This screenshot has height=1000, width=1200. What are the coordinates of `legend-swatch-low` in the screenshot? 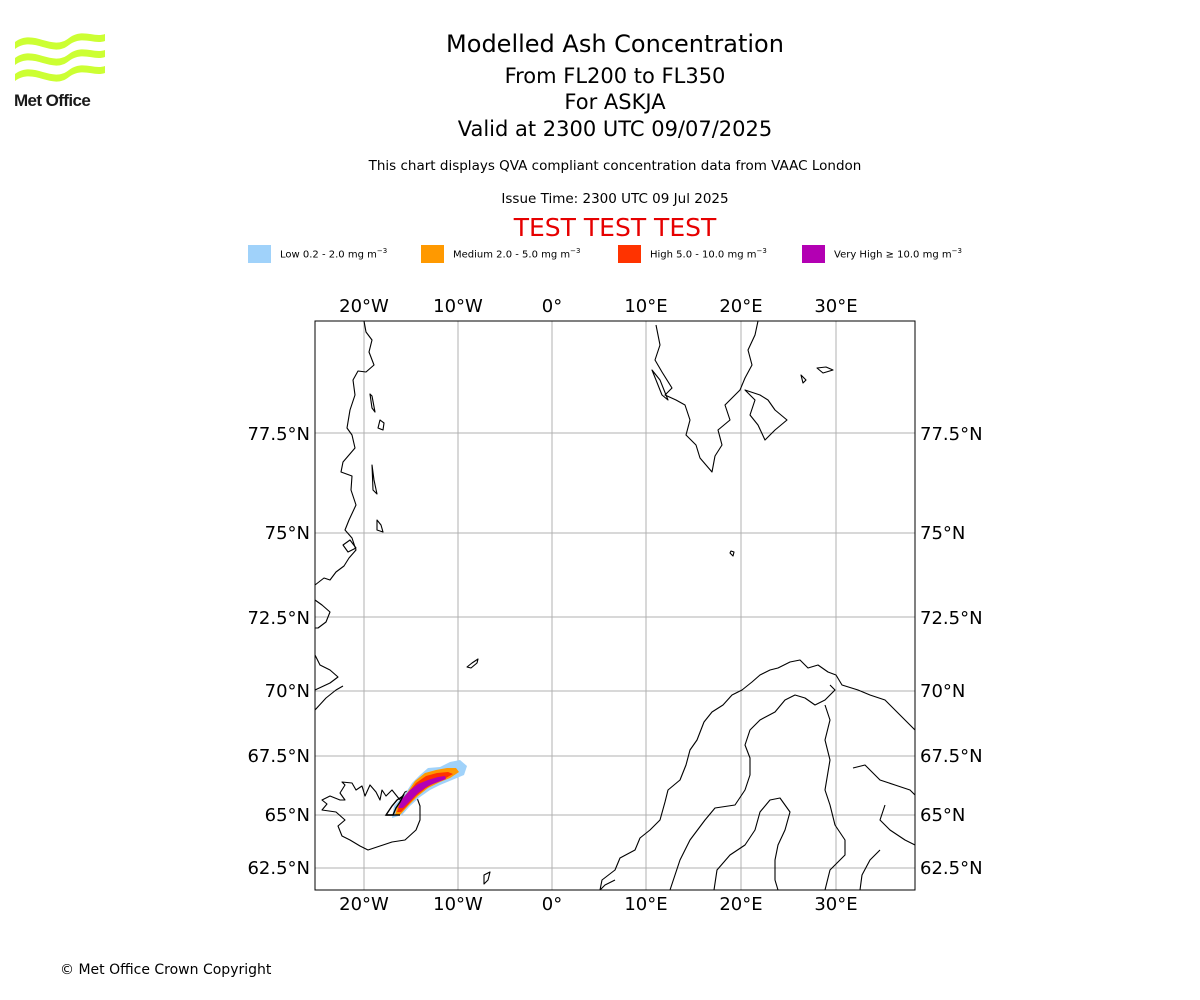 It's located at (259, 254).